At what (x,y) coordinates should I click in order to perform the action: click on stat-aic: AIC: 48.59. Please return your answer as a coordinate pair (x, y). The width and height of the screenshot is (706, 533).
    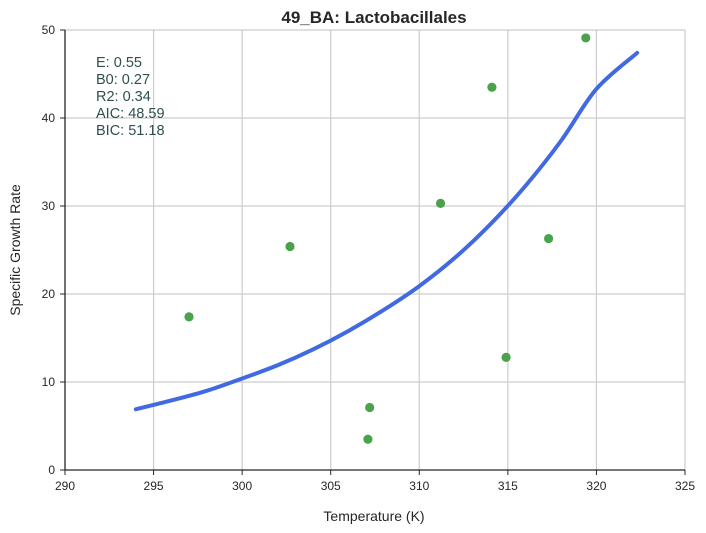
    Looking at the image, I should click on (130, 114).